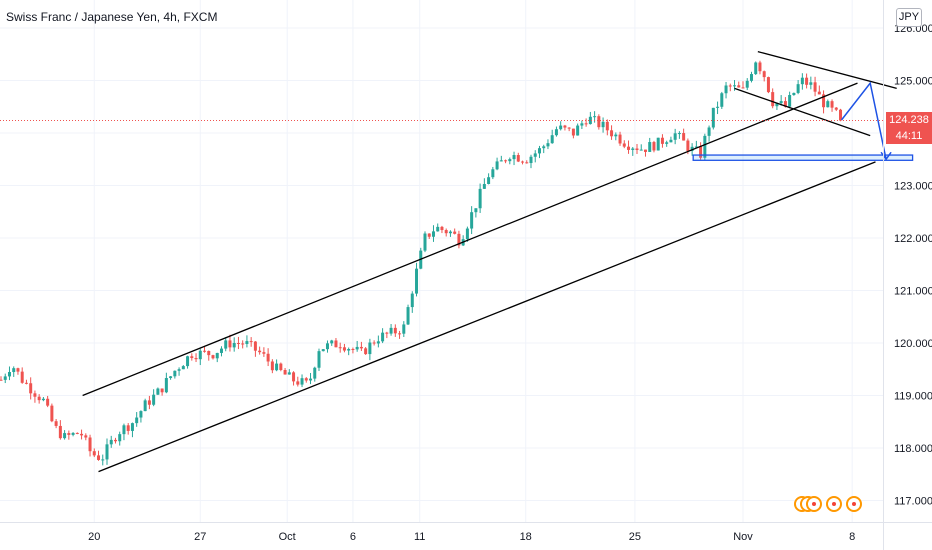 The image size is (932, 550). What do you see at coordinates (852, 537) in the screenshot?
I see `time-tick-label: 8` at bounding box center [852, 537].